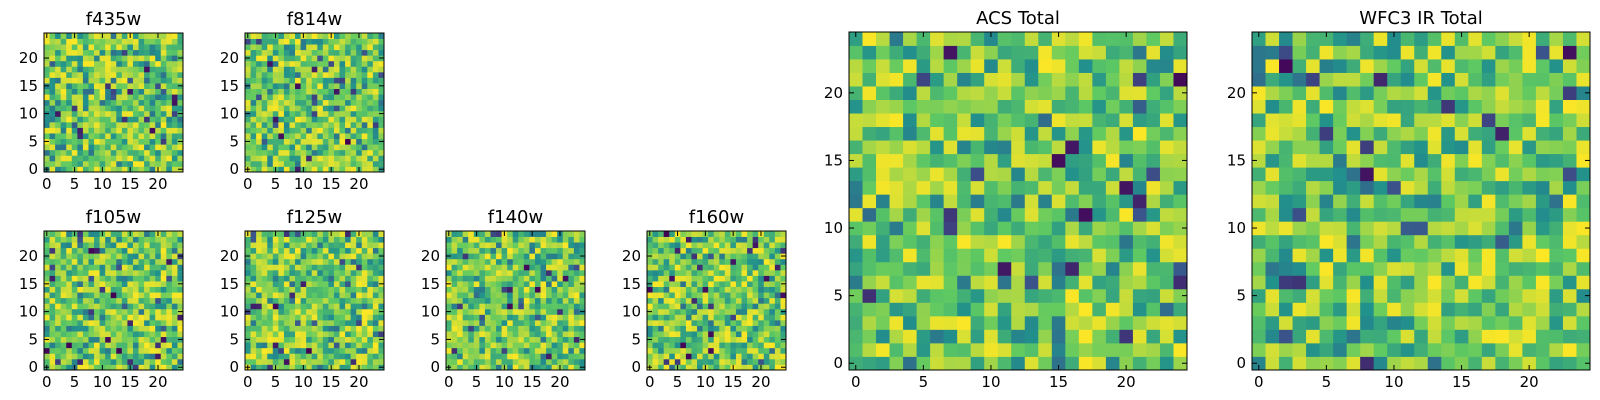 The height and width of the screenshot is (400, 1600). What do you see at coordinates (856, 382) in the screenshot?
I see `x-tick-label: 0` at bounding box center [856, 382].